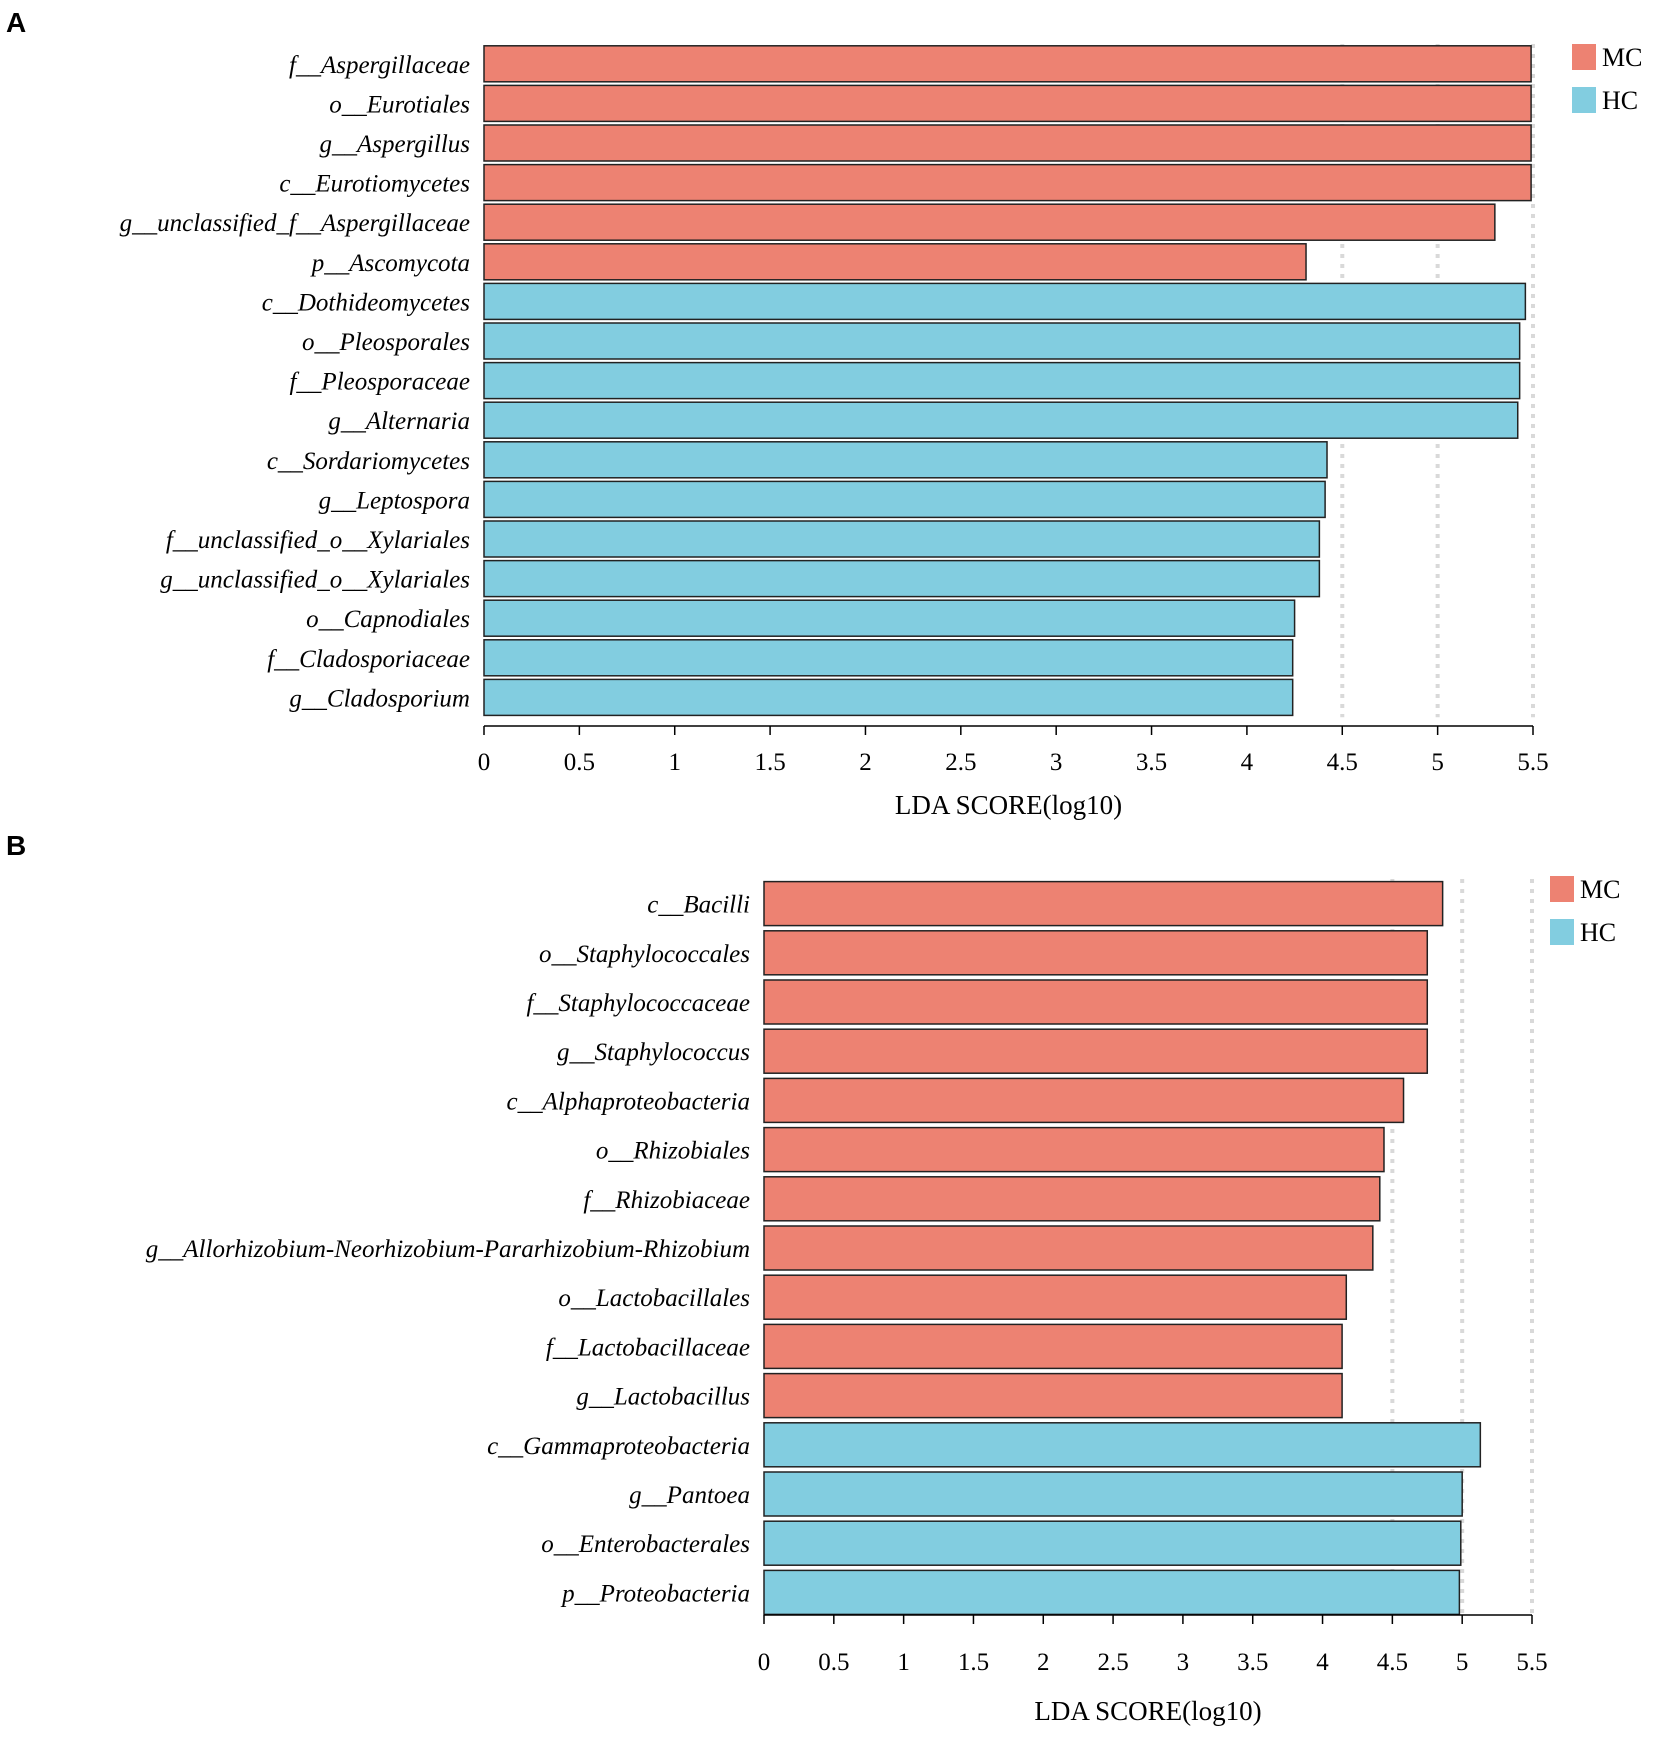 Image resolution: width=1654 pixels, height=1740 pixels. Describe the element at coordinates (318, 540) in the screenshot. I see `category-label: f__unclassified_o__Xylariales` at that location.